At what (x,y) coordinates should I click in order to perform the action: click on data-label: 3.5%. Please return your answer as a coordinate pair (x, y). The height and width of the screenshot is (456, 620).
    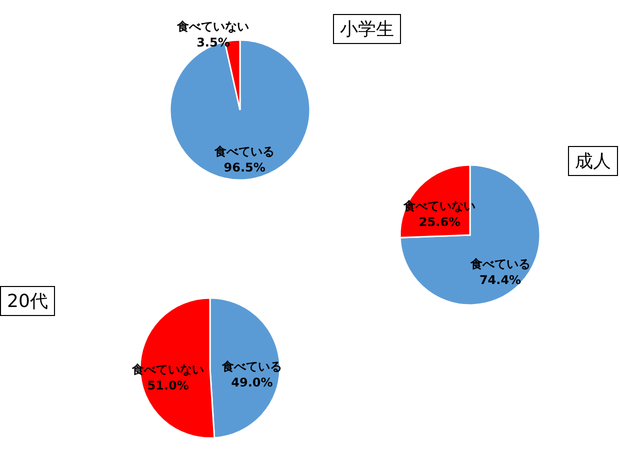
    Looking at the image, I should click on (213, 43).